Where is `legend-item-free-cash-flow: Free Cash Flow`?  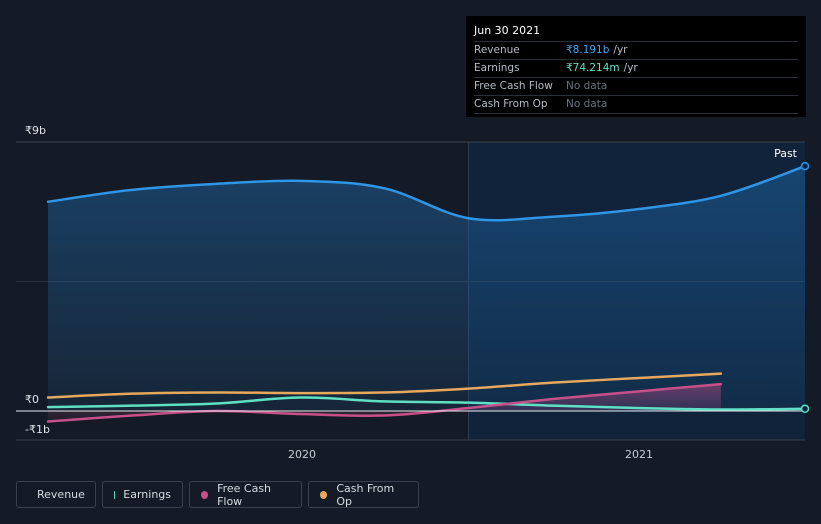 legend-item-free-cash-flow: Free Cash Flow is located at coordinates (245, 494).